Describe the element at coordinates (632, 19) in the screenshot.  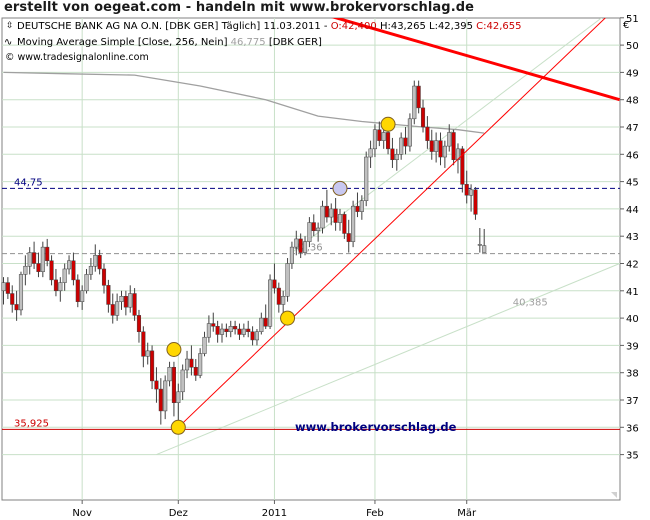
I see `y-tick-label: 51` at that location.